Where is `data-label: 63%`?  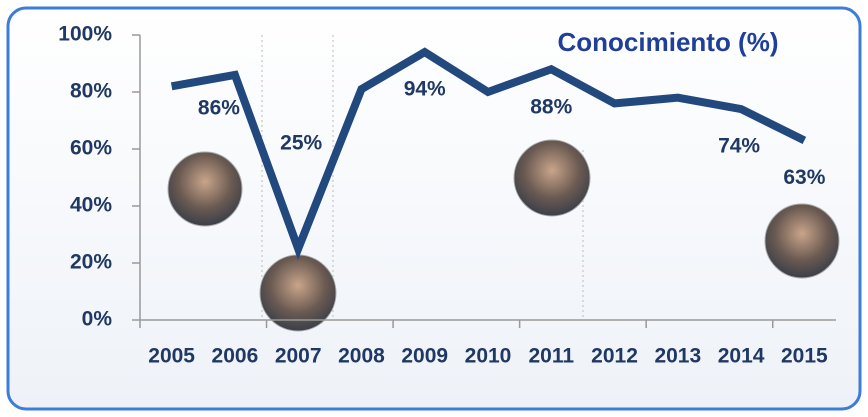 data-label: 63% is located at coordinates (804, 177).